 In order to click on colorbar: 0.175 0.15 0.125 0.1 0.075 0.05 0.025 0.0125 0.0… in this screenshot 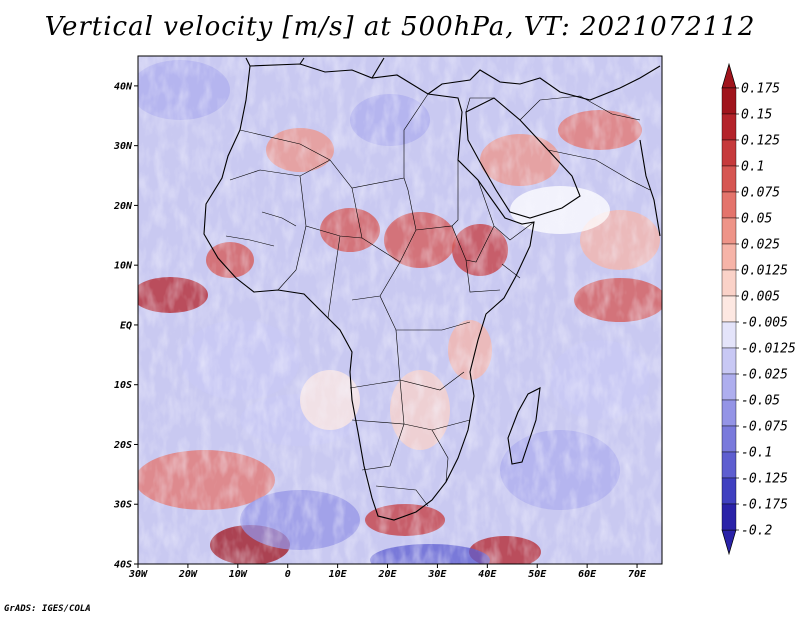, I will do `click(758, 309)`.